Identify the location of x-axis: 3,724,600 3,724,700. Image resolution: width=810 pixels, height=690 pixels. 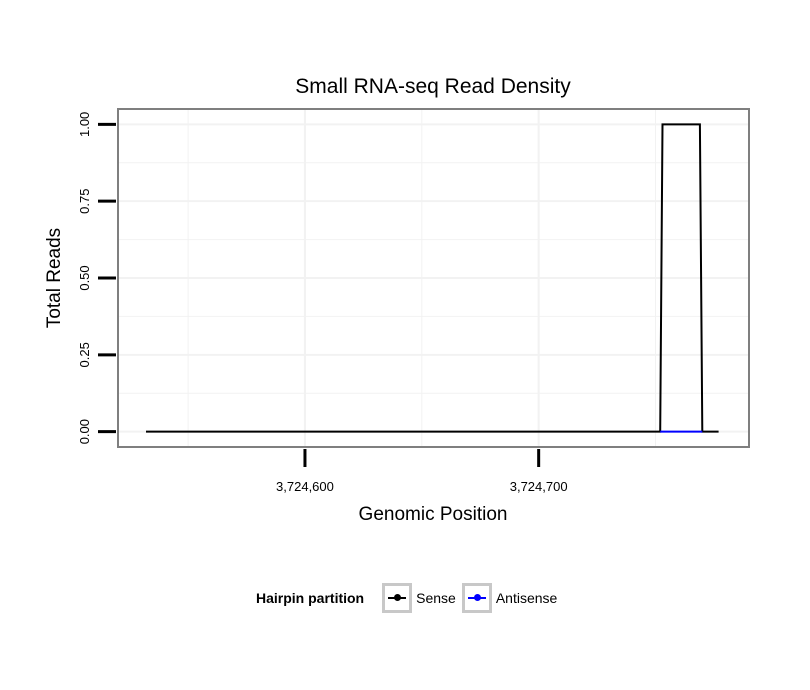
(422, 471).